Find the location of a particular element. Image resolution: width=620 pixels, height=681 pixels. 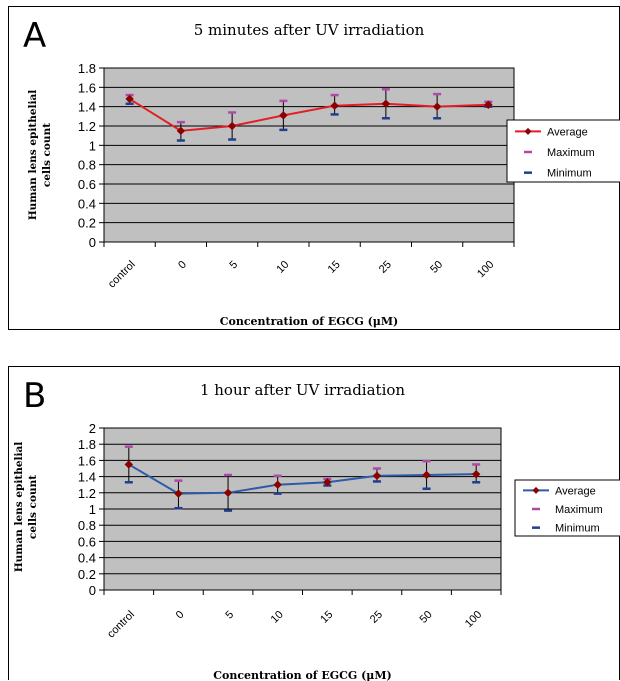

y-tick-label: 2 is located at coordinates (92, 428).